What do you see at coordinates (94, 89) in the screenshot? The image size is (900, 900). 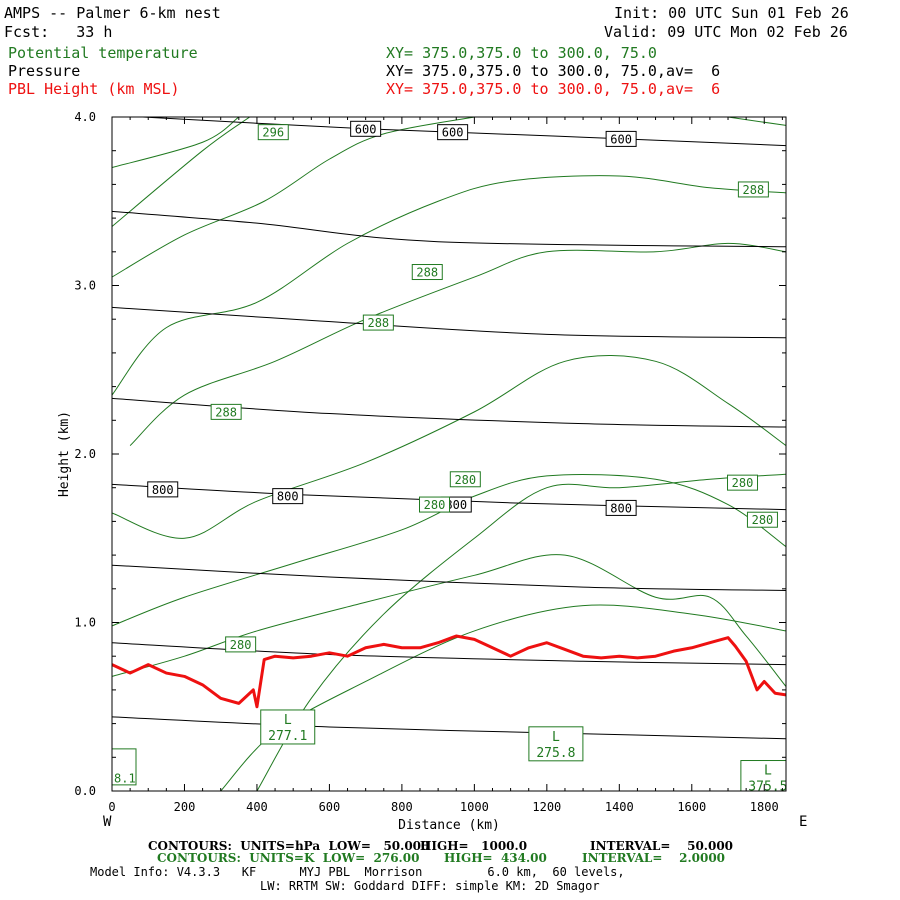 I see `field-pbl-height: PBL Height (km MSL)` at bounding box center [94, 89].